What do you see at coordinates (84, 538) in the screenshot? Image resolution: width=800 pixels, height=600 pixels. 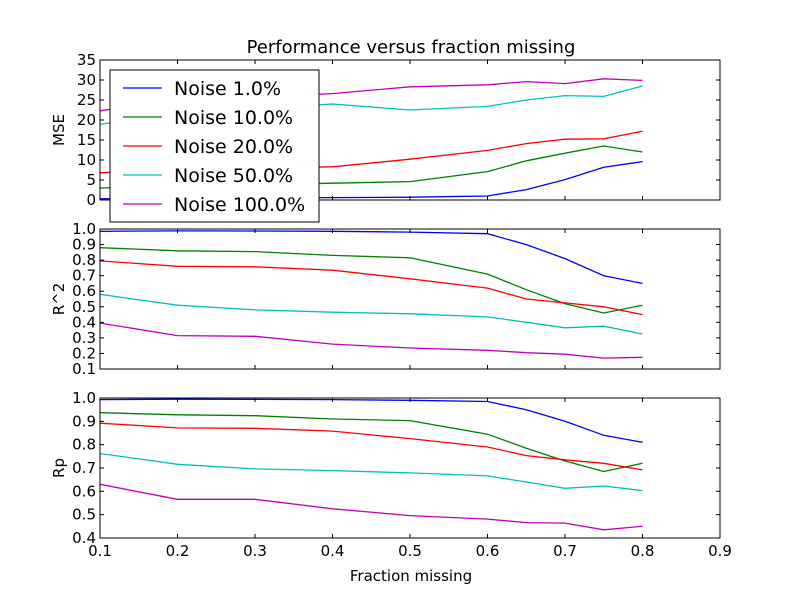 I see `panel-rp-ytick-label: 0.4` at bounding box center [84, 538].